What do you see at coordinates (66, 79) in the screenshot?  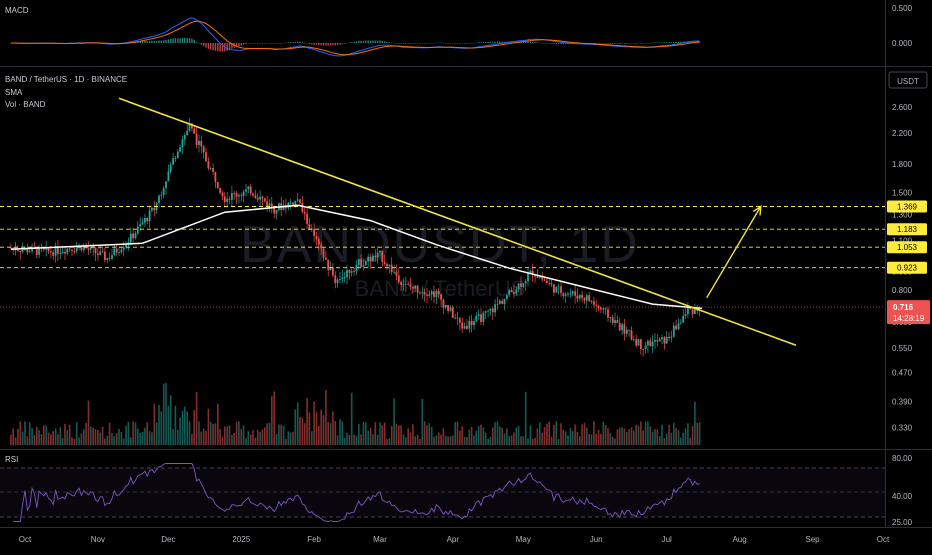 I see `chart-title: BAND / TetherUS · 1D · BINANCE` at bounding box center [66, 79].